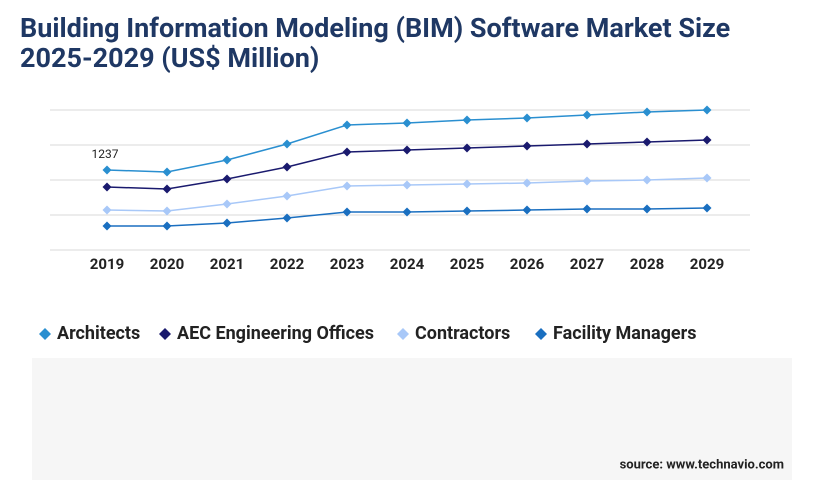 The image size is (816, 480). I want to click on x-tick-label: 2023, so click(347, 264).